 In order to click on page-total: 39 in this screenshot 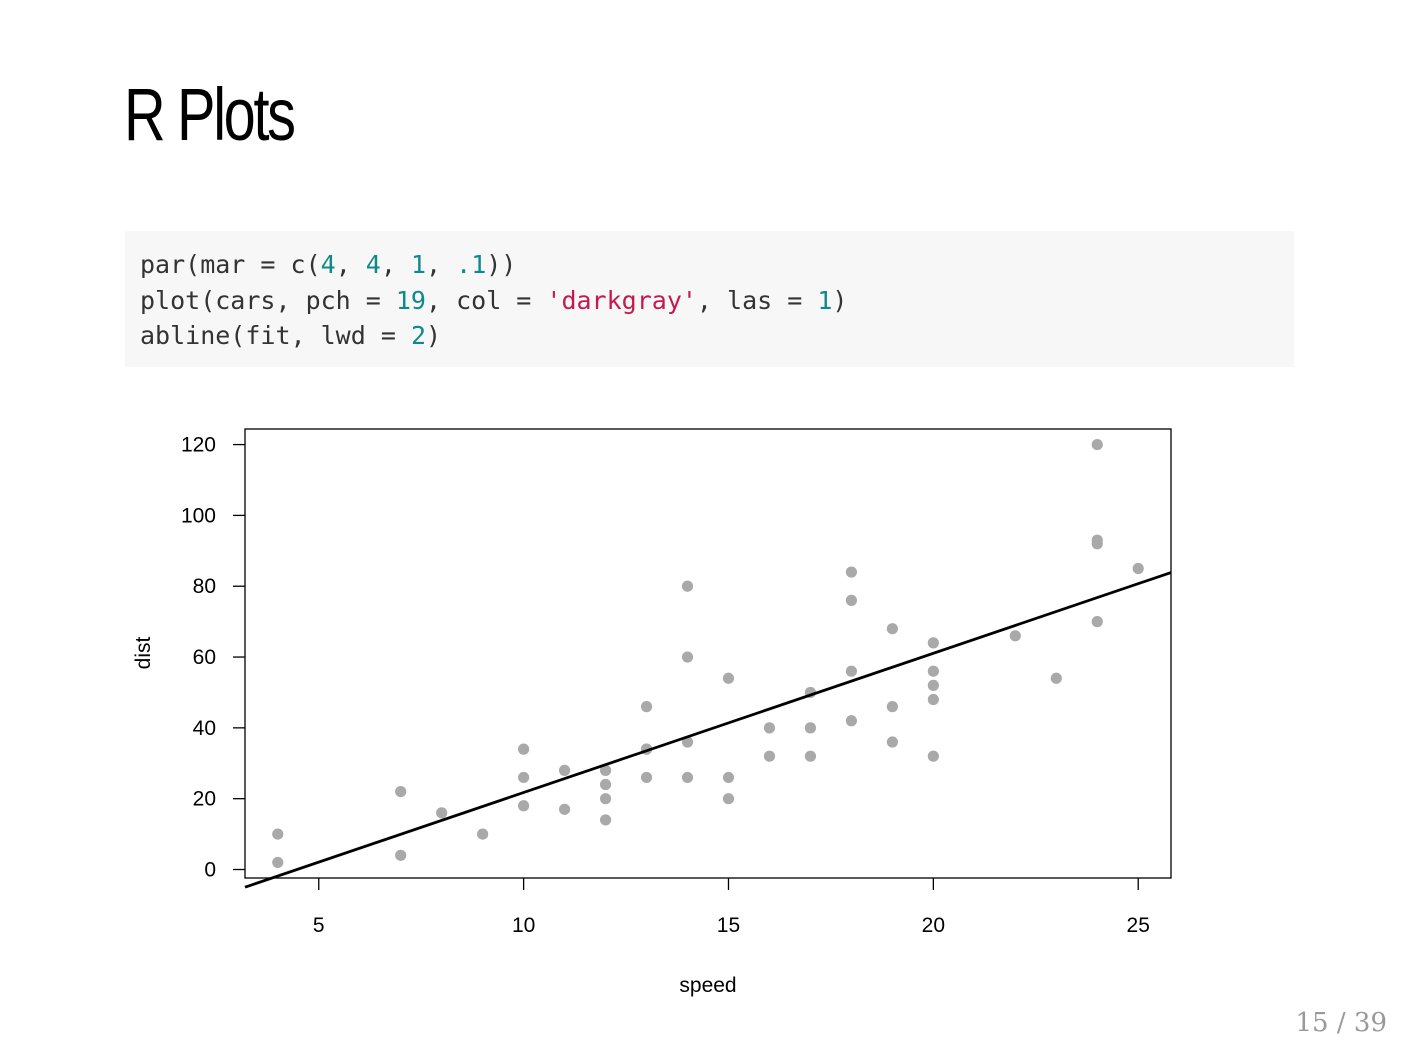, I will do `click(1370, 1023)`.